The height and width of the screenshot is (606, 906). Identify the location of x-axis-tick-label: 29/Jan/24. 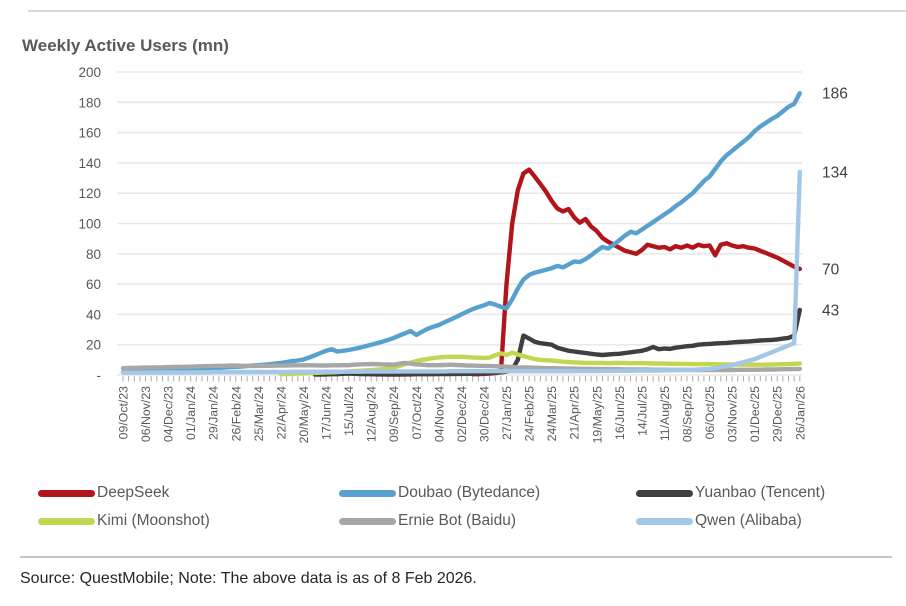
(214, 413).